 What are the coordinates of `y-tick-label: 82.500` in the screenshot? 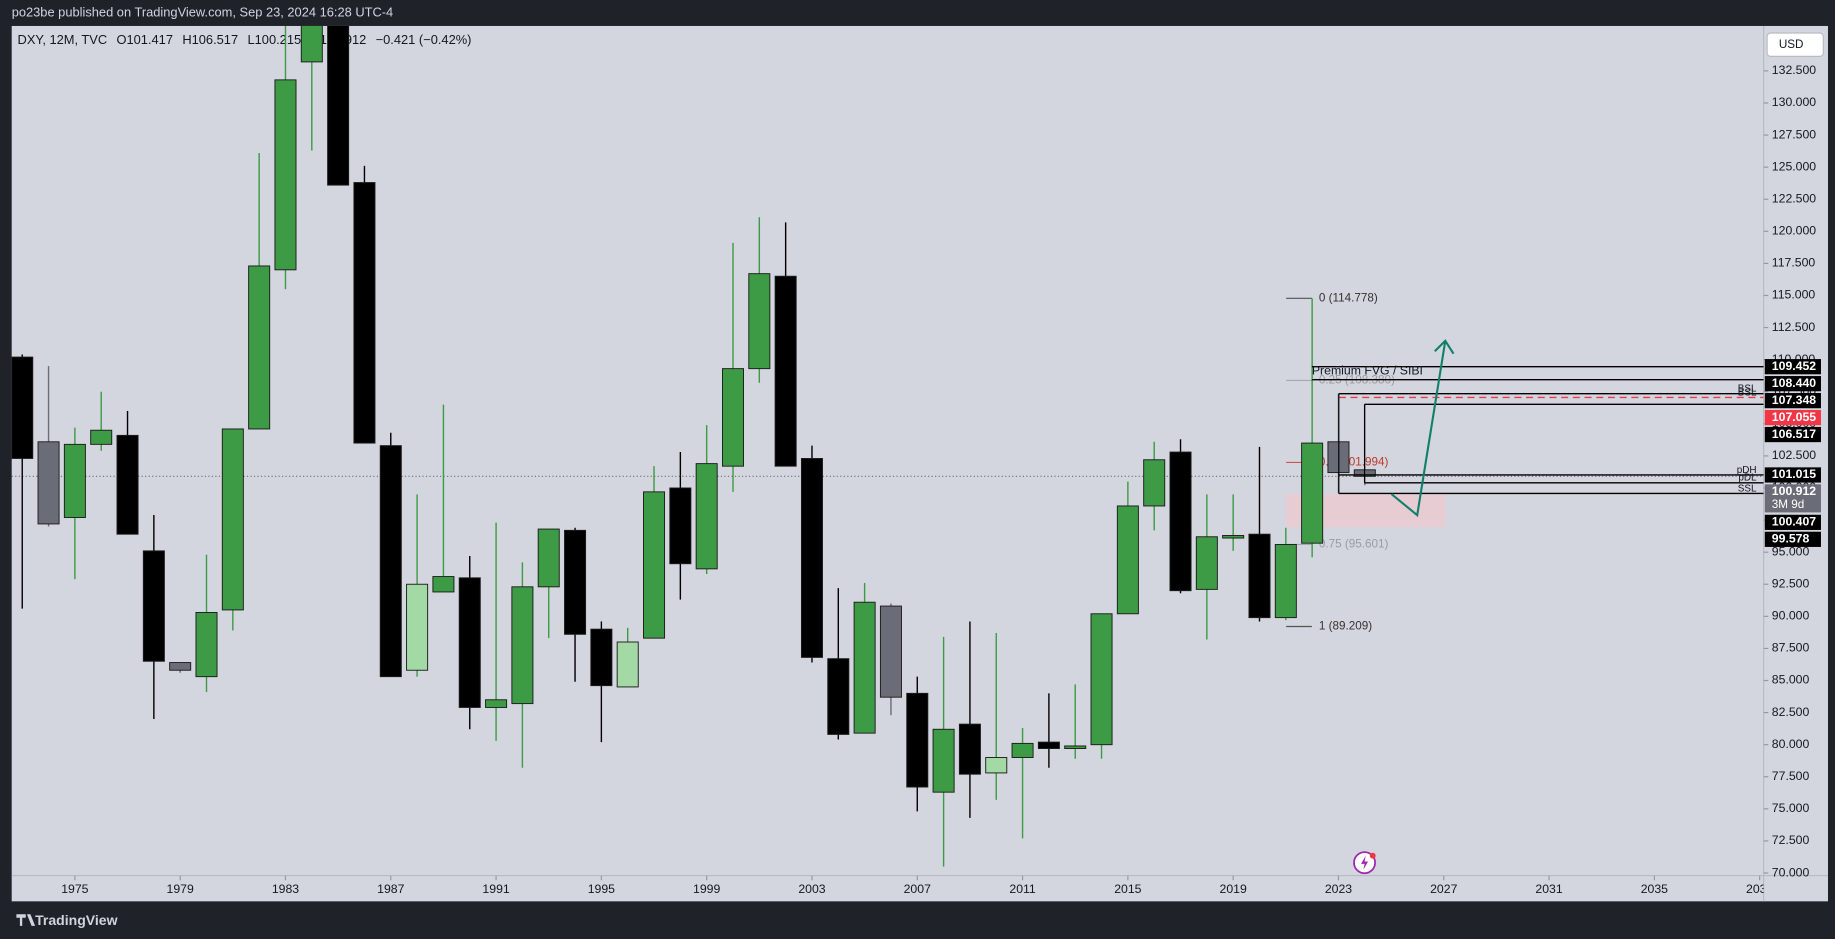 It's located at (1791, 712).